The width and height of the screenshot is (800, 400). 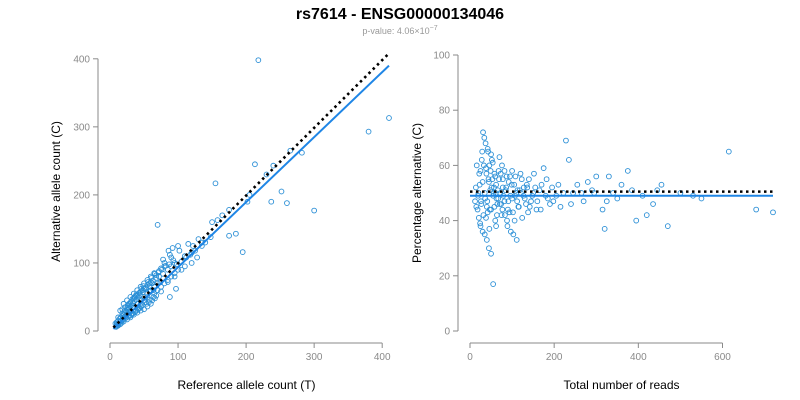 What do you see at coordinates (722, 357) in the screenshot?
I see `x-tick-label: 600` at bounding box center [722, 357].